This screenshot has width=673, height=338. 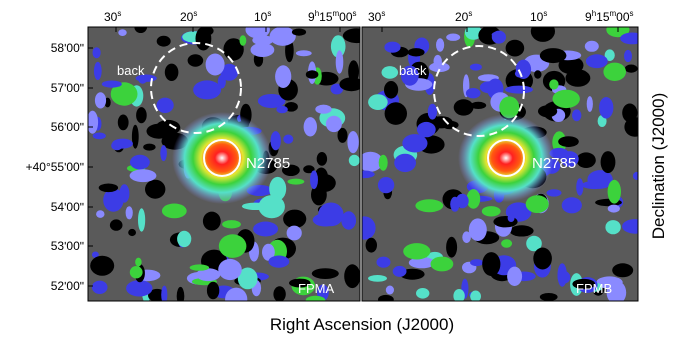 I want to click on background-region-circle, so click(x=479, y=91).